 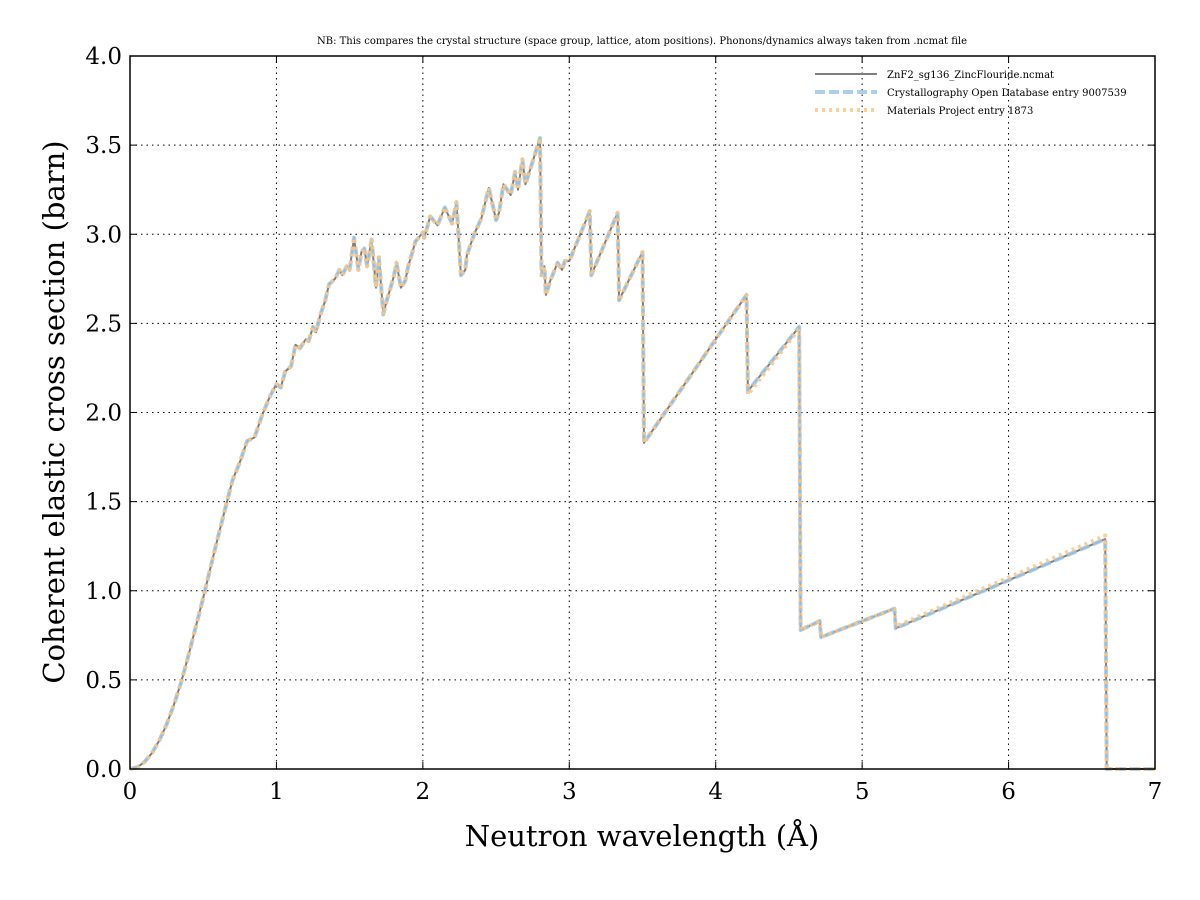 I want to click on y-tick-label: 3.0, so click(x=103, y=235).